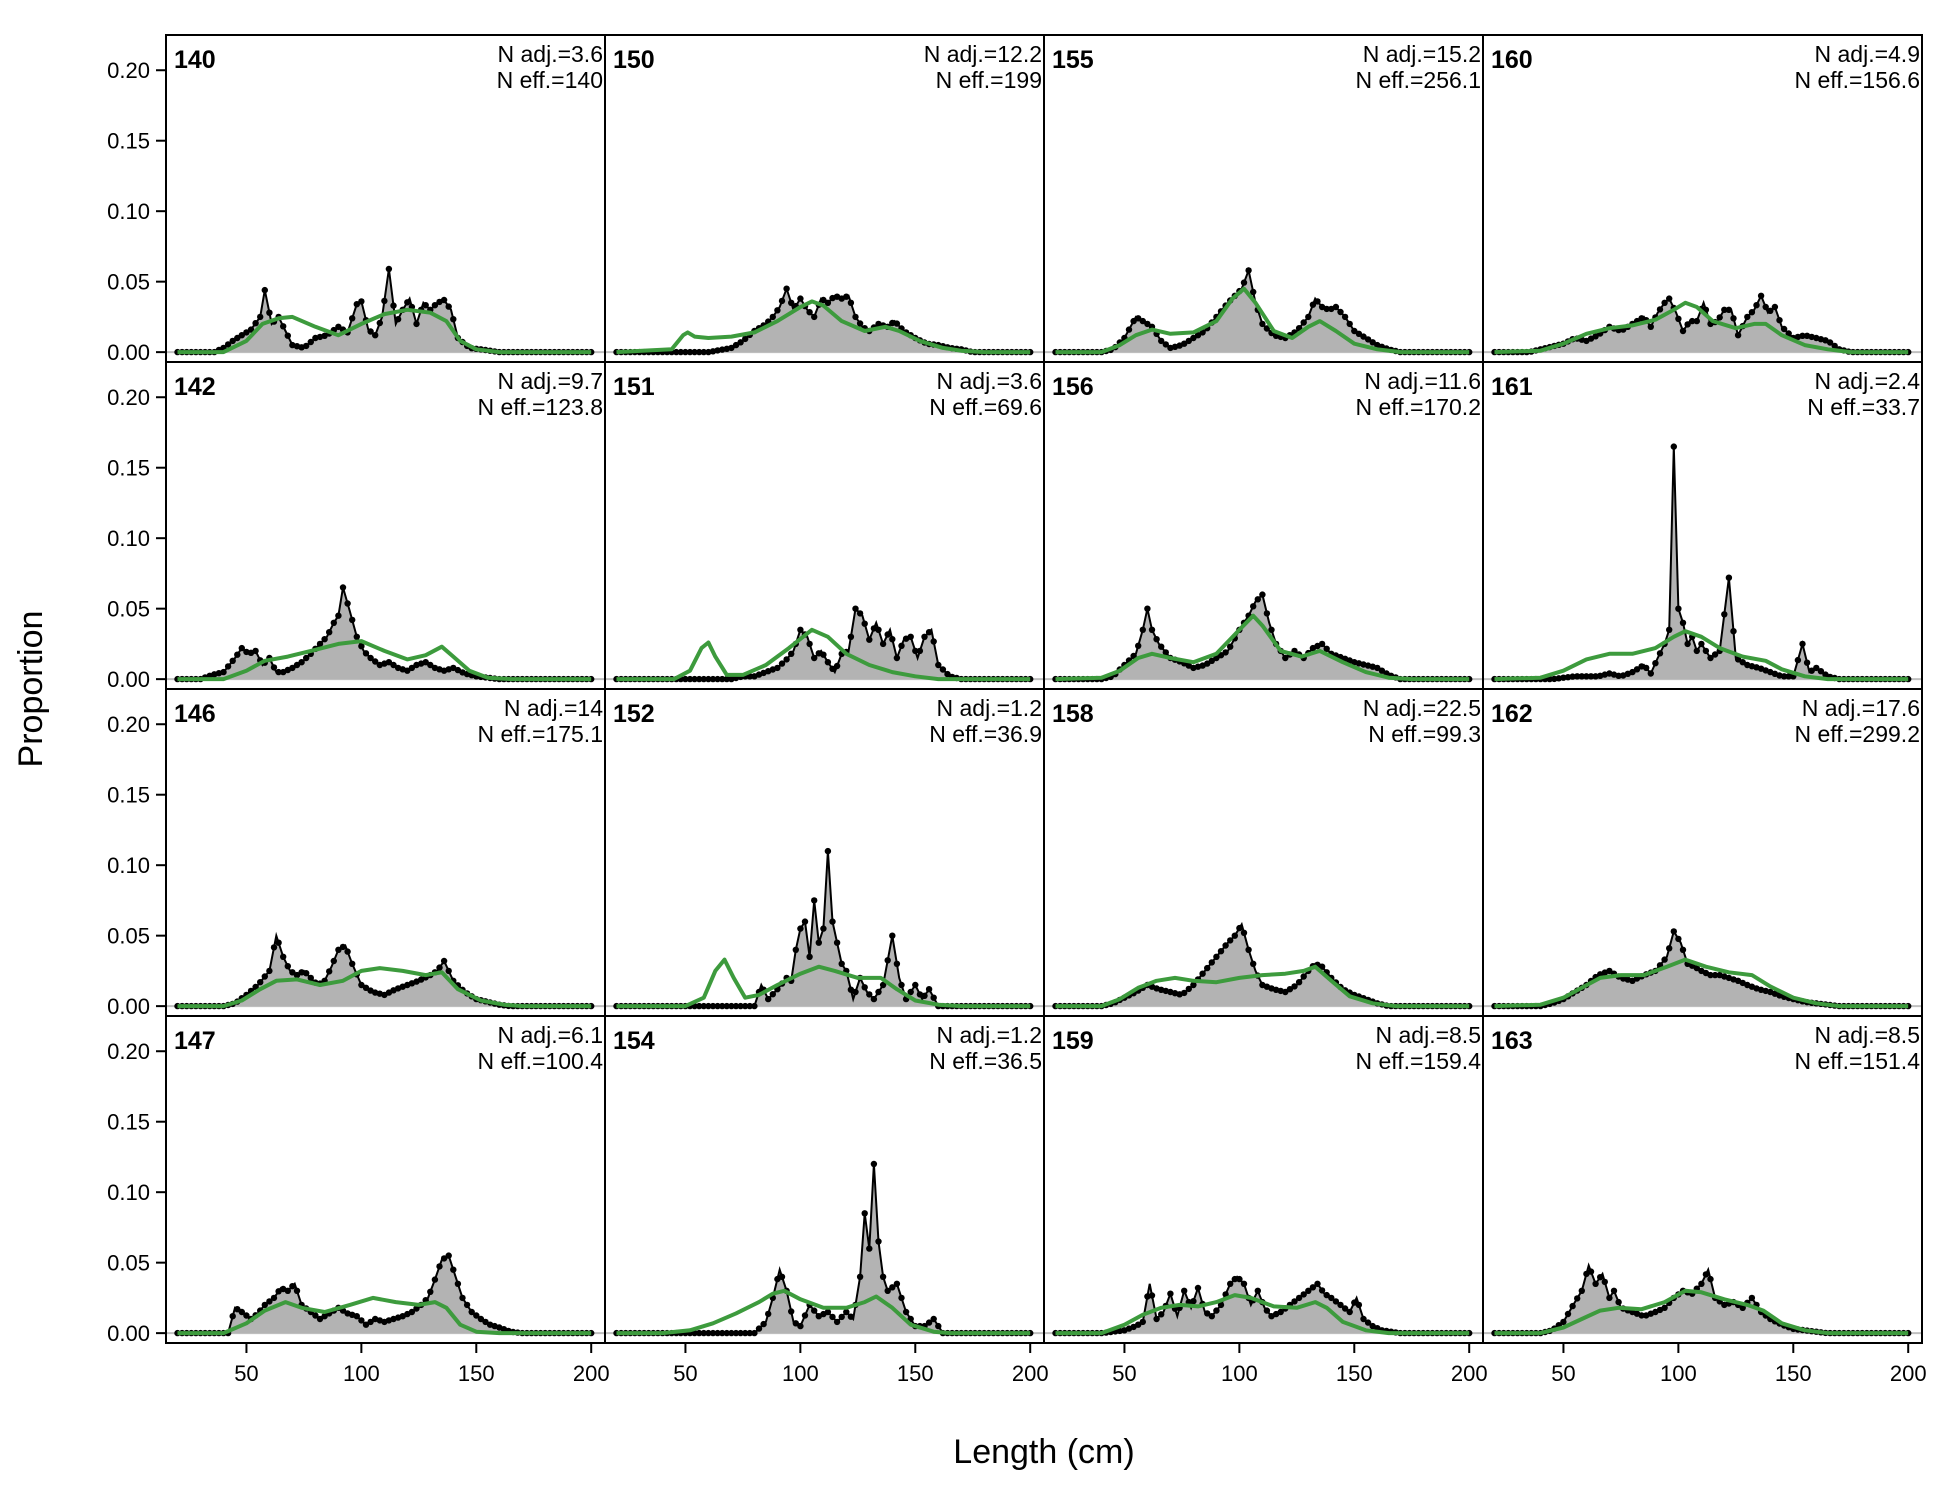 The image size is (1950, 1500). What do you see at coordinates (540, 407) in the screenshot?
I see `panel-n-eff: N eff.=123.8` at bounding box center [540, 407].